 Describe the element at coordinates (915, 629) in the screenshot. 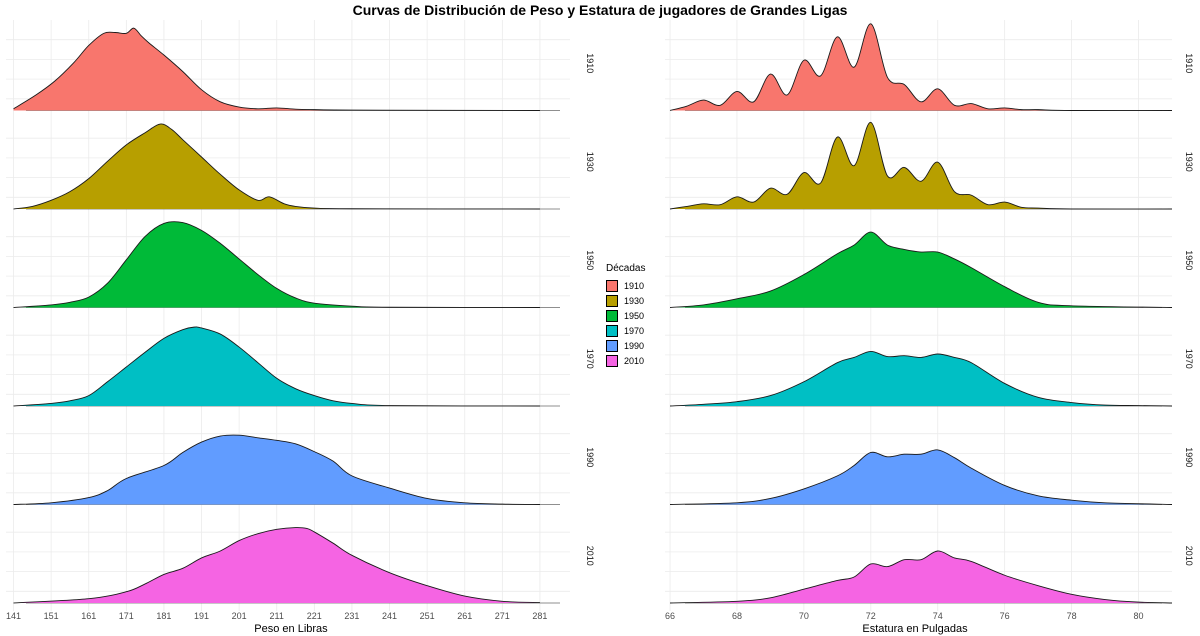

I see `x-axis-label: Estatura en Pulgadas` at that location.